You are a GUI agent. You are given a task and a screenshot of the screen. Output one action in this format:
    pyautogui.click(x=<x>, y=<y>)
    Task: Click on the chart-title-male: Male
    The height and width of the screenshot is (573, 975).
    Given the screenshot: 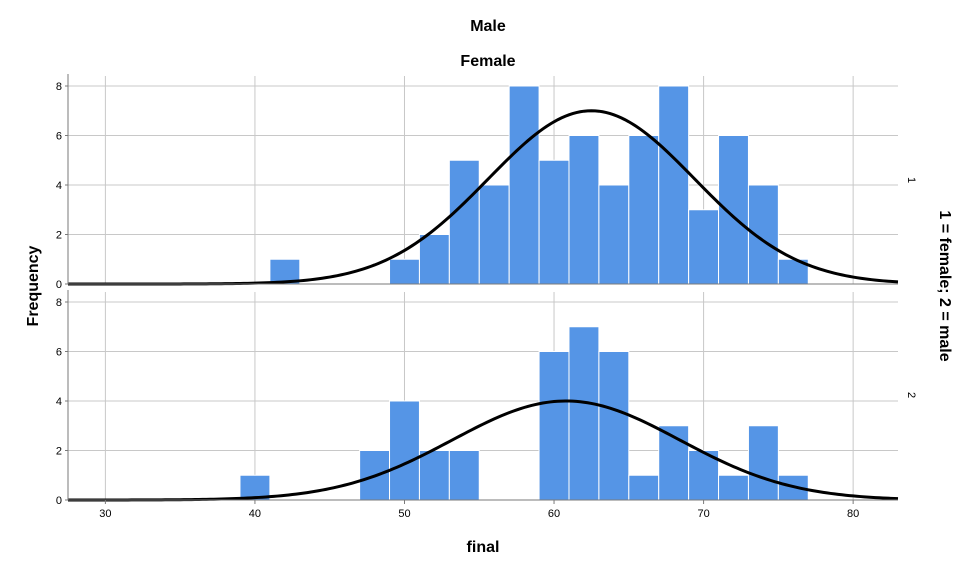 What is the action you would take?
    pyautogui.click(x=488, y=26)
    